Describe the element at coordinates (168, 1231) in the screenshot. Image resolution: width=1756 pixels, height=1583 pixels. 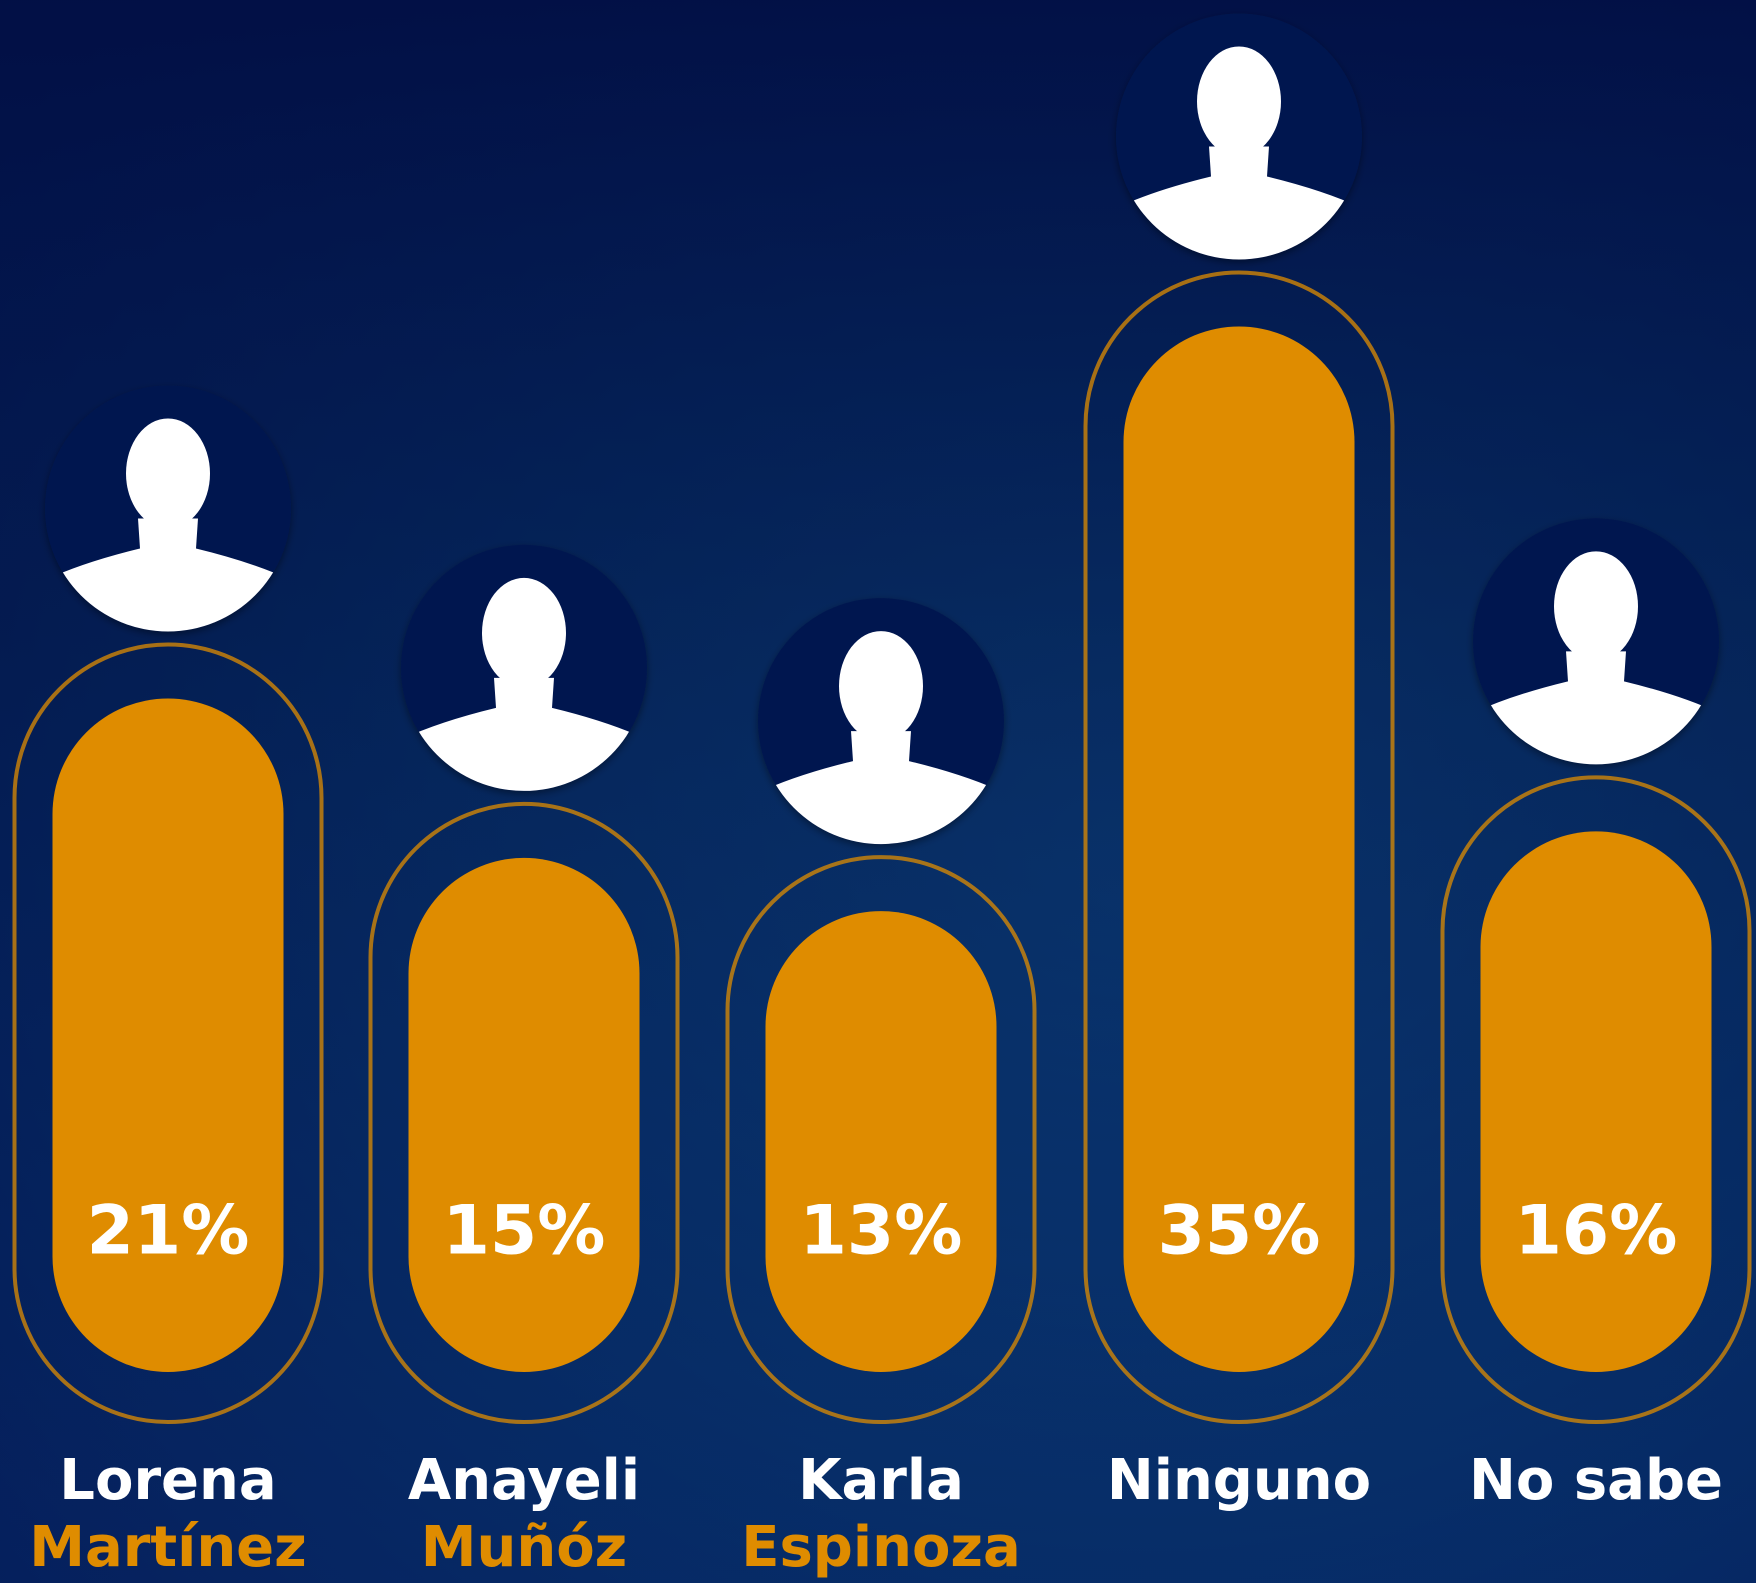
I see `value-label: 21%` at that location.